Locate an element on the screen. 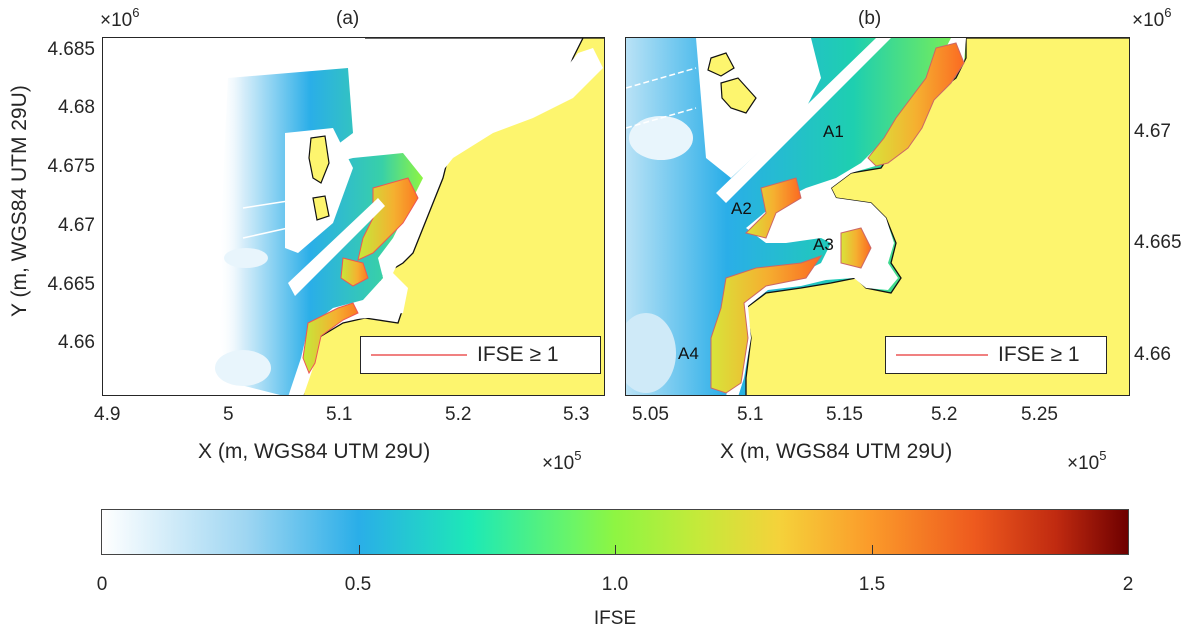  panel-b-xtick: 5.25 is located at coordinates (1039, 414).